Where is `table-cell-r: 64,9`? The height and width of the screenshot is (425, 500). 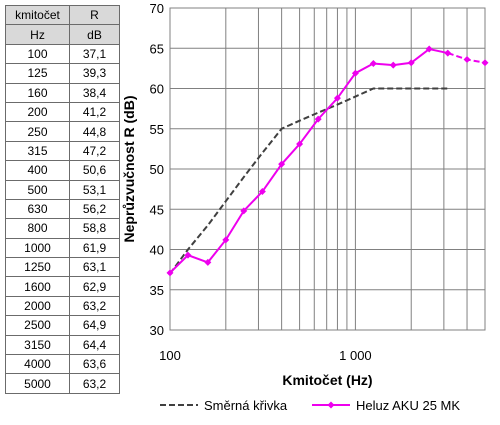
table-cell-r: 64,9 is located at coordinates (94, 325).